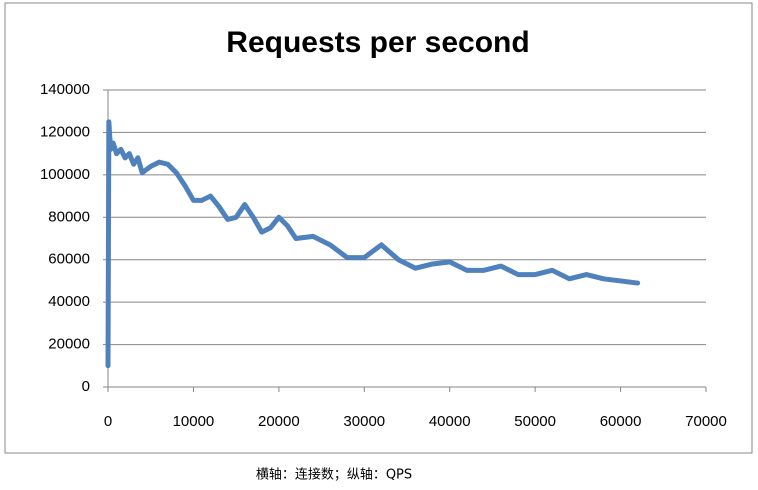 This screenshot has height=490, width=758. What do you see at coordinates (279, 421) in the screenshot?
I see `x-tick-label: 20000` at bounding box center [279, 421].